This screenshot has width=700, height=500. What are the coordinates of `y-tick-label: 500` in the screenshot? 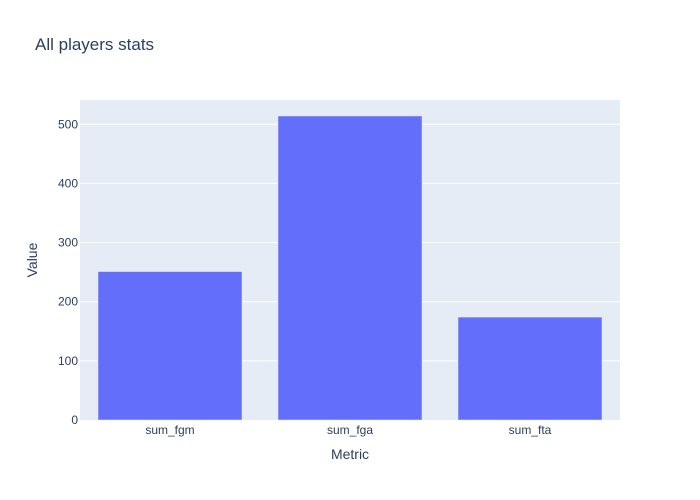 It's located at (68, 124).